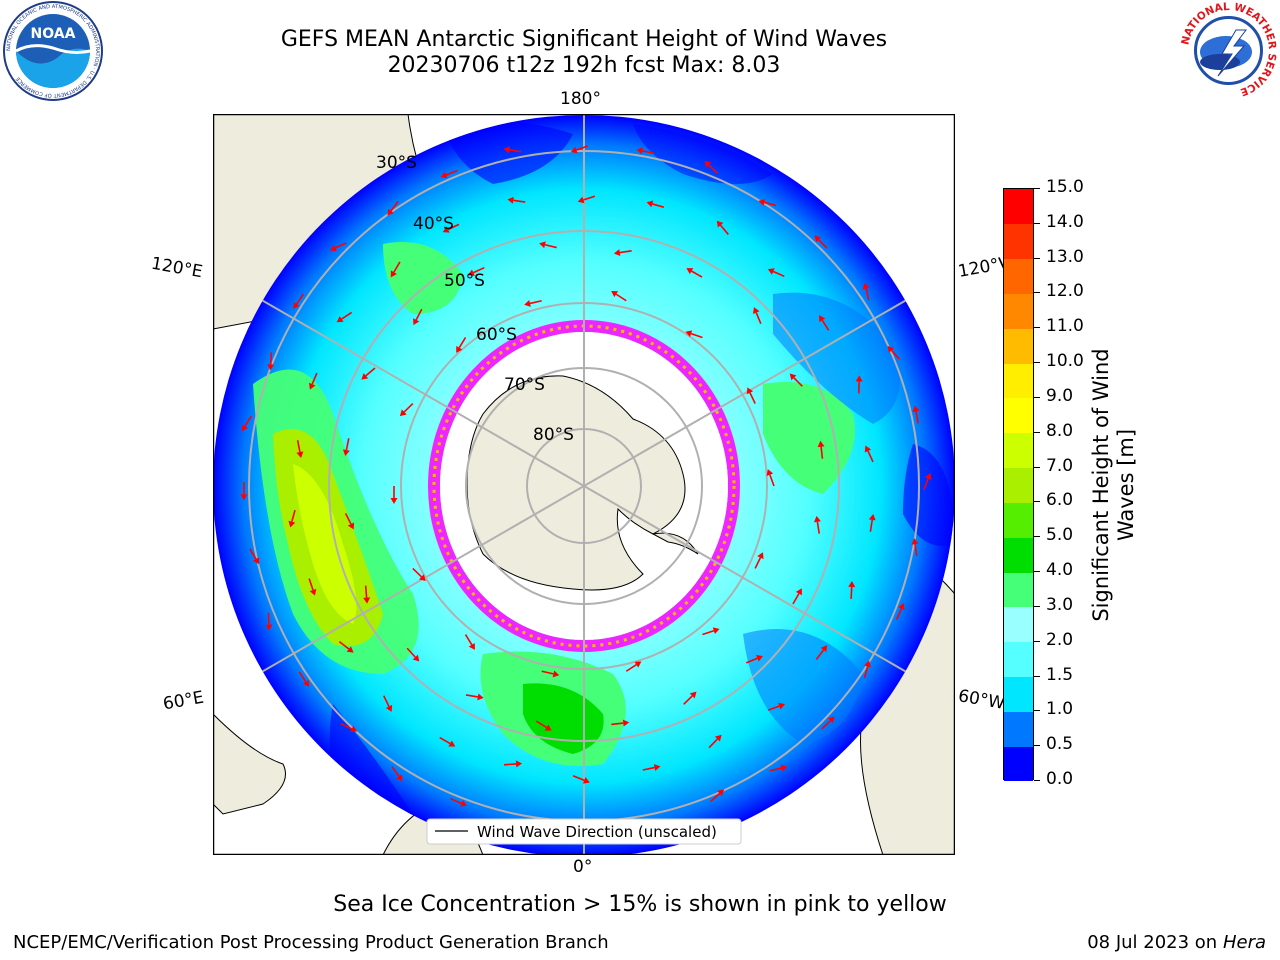 This screenshot has height=960, width=1280. I want to click on colorbar-tick-label: 7.0, so click(1060, 465).